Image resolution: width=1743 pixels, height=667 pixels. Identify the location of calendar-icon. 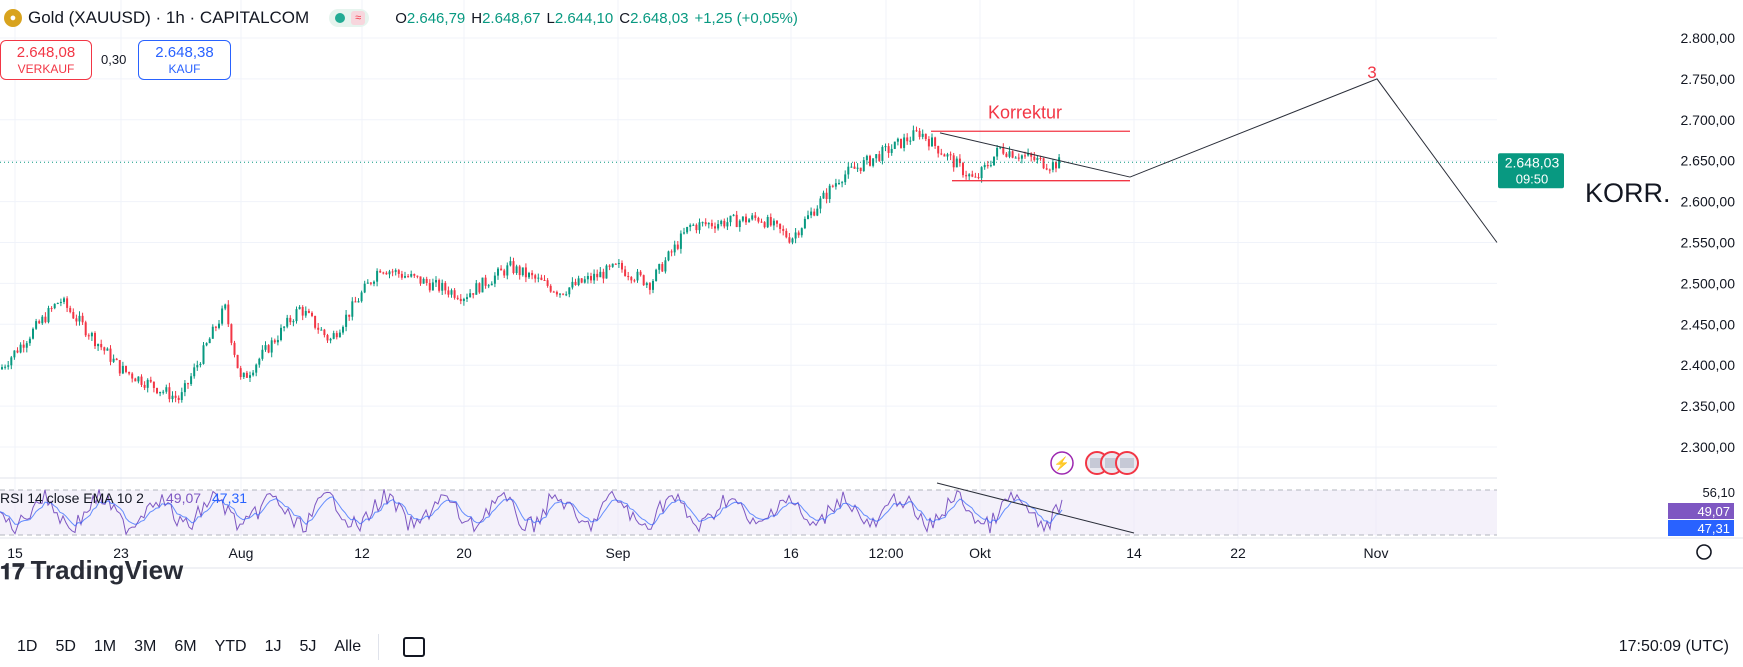
(414, 647).